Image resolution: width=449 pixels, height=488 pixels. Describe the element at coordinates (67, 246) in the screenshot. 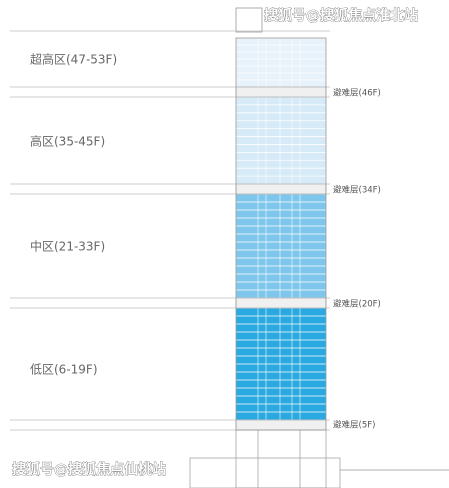

I see `zone-label: 中区(21-33F)` at that location.